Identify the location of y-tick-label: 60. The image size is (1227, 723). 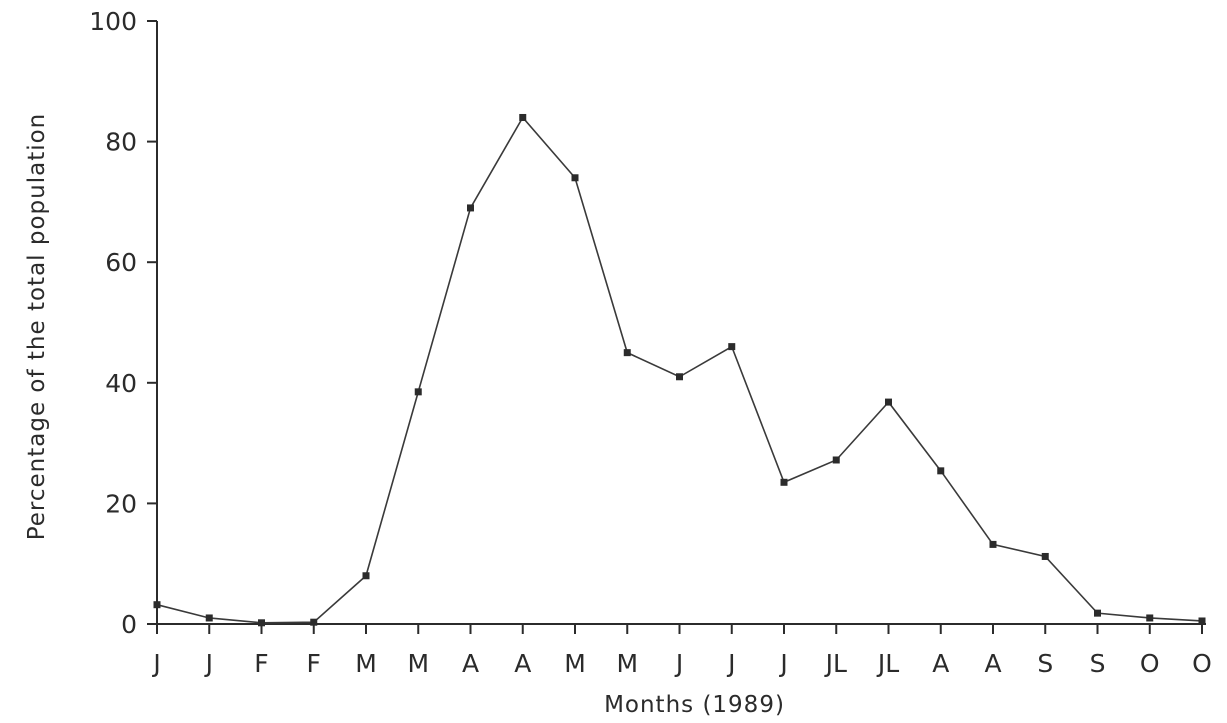
(121, 262).